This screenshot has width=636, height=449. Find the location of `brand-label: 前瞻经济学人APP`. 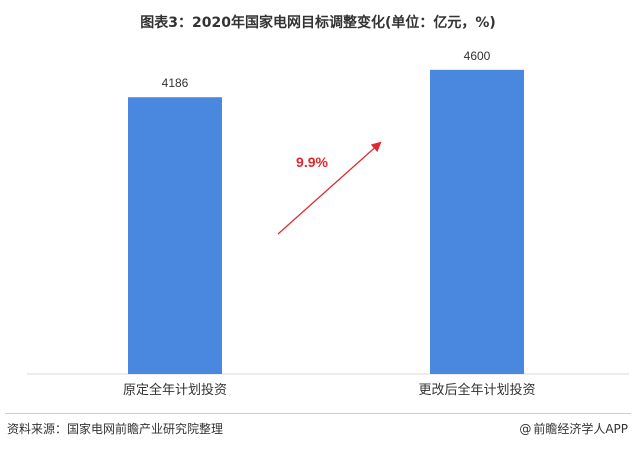

brand-label: 前瞻经济学人APP is located at coordinates (580, 429).